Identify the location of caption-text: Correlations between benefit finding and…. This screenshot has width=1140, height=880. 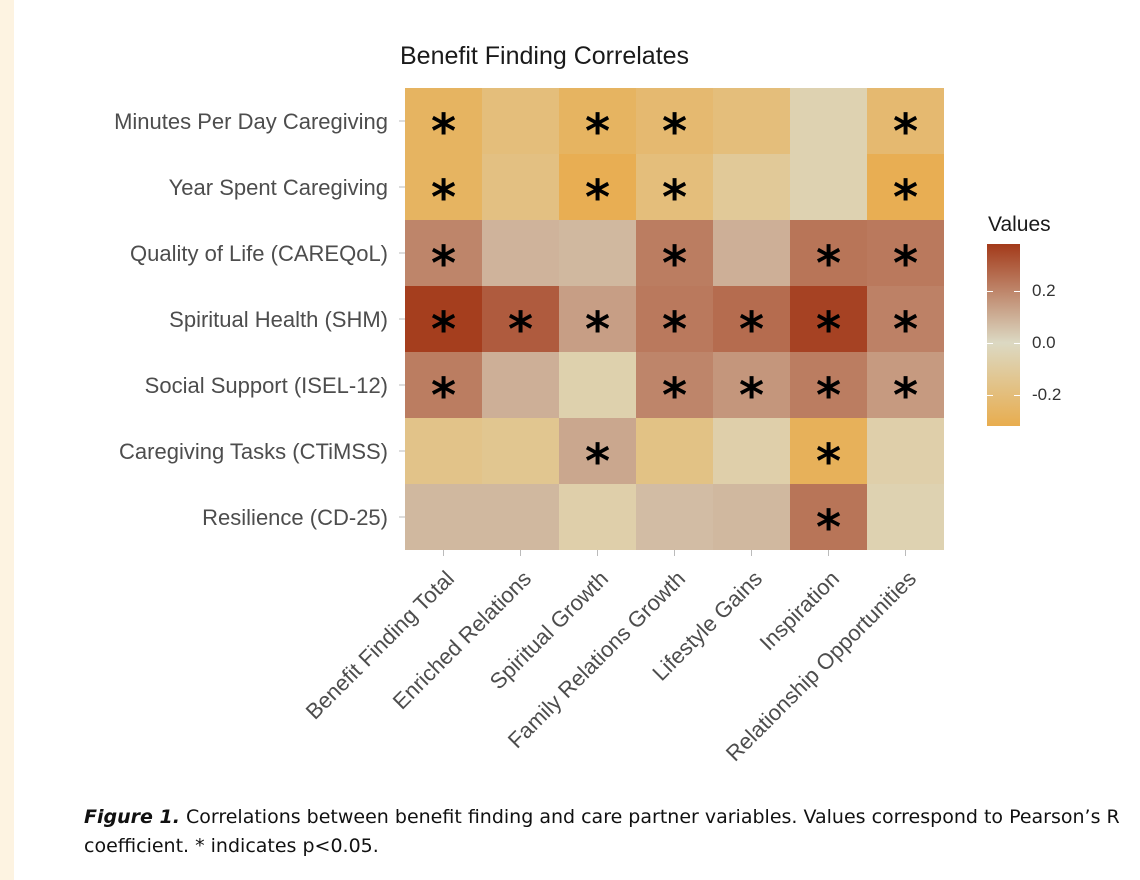
(602, 831).